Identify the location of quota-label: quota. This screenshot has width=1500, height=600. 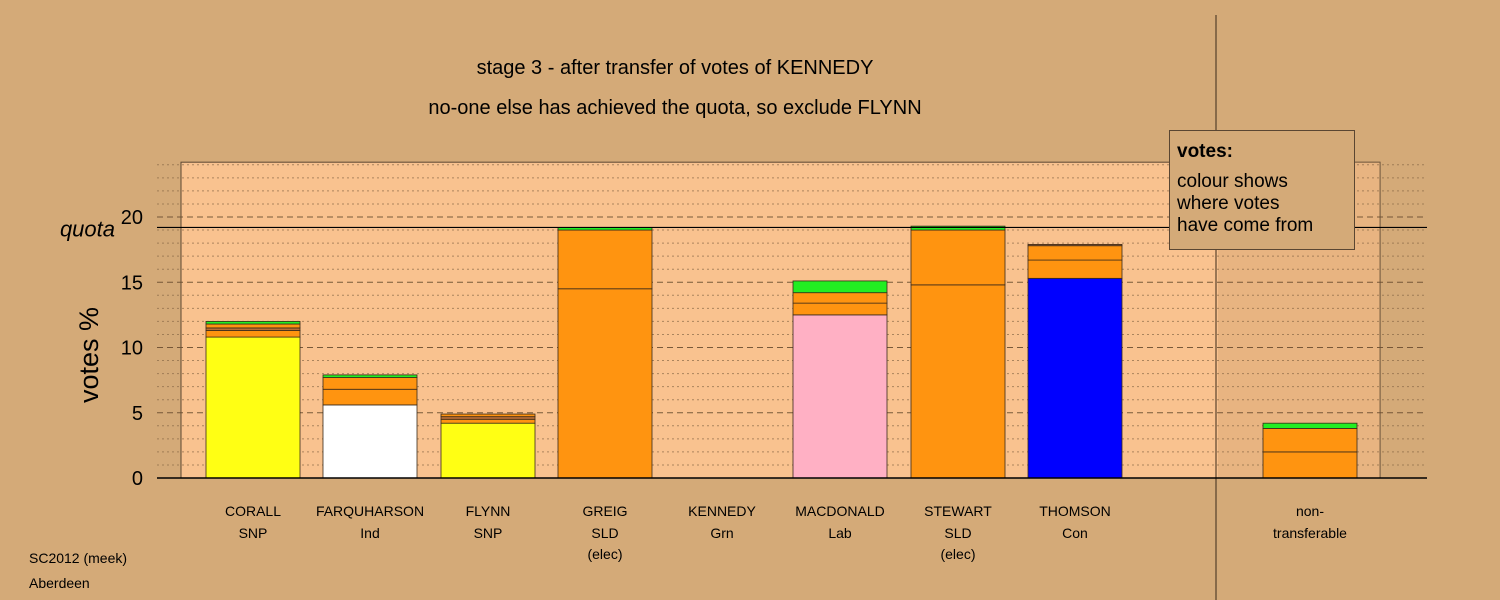
(87, 228).